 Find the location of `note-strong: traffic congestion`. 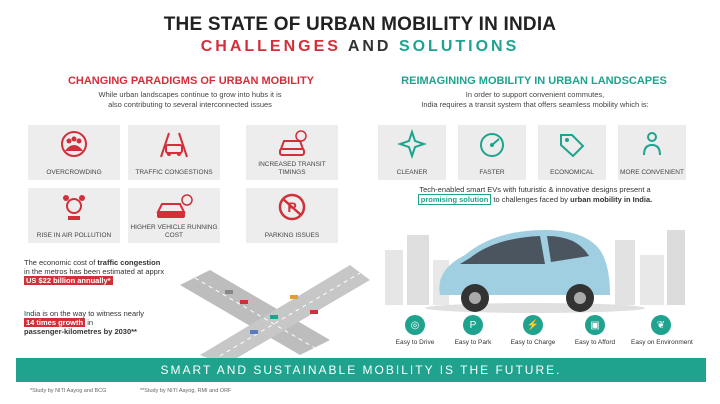

note-strong: traffic congestion is located at coordinates (129, 262).